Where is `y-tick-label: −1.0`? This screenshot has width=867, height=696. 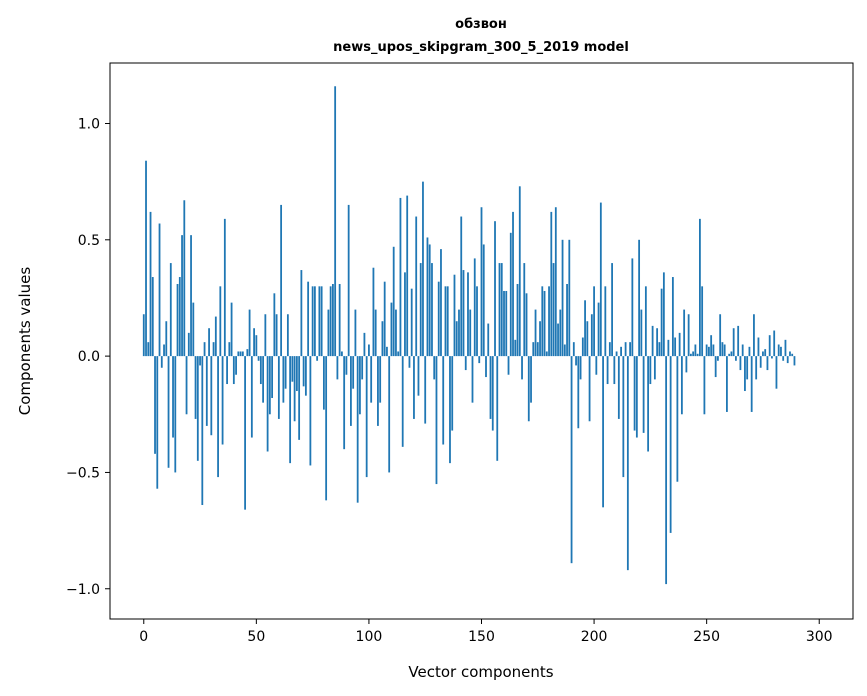
y-tick-label: −1.0 is located at coordinates (83, 590).